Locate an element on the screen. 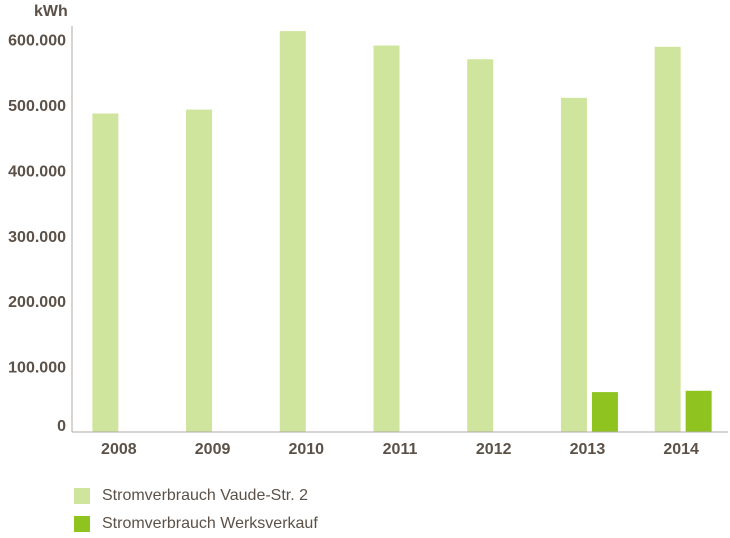 This screenshot has height=538, width=730. legend-item-werksverkauf: Stromverbrauch Werksverkauf is located at coordinates (196, 524).